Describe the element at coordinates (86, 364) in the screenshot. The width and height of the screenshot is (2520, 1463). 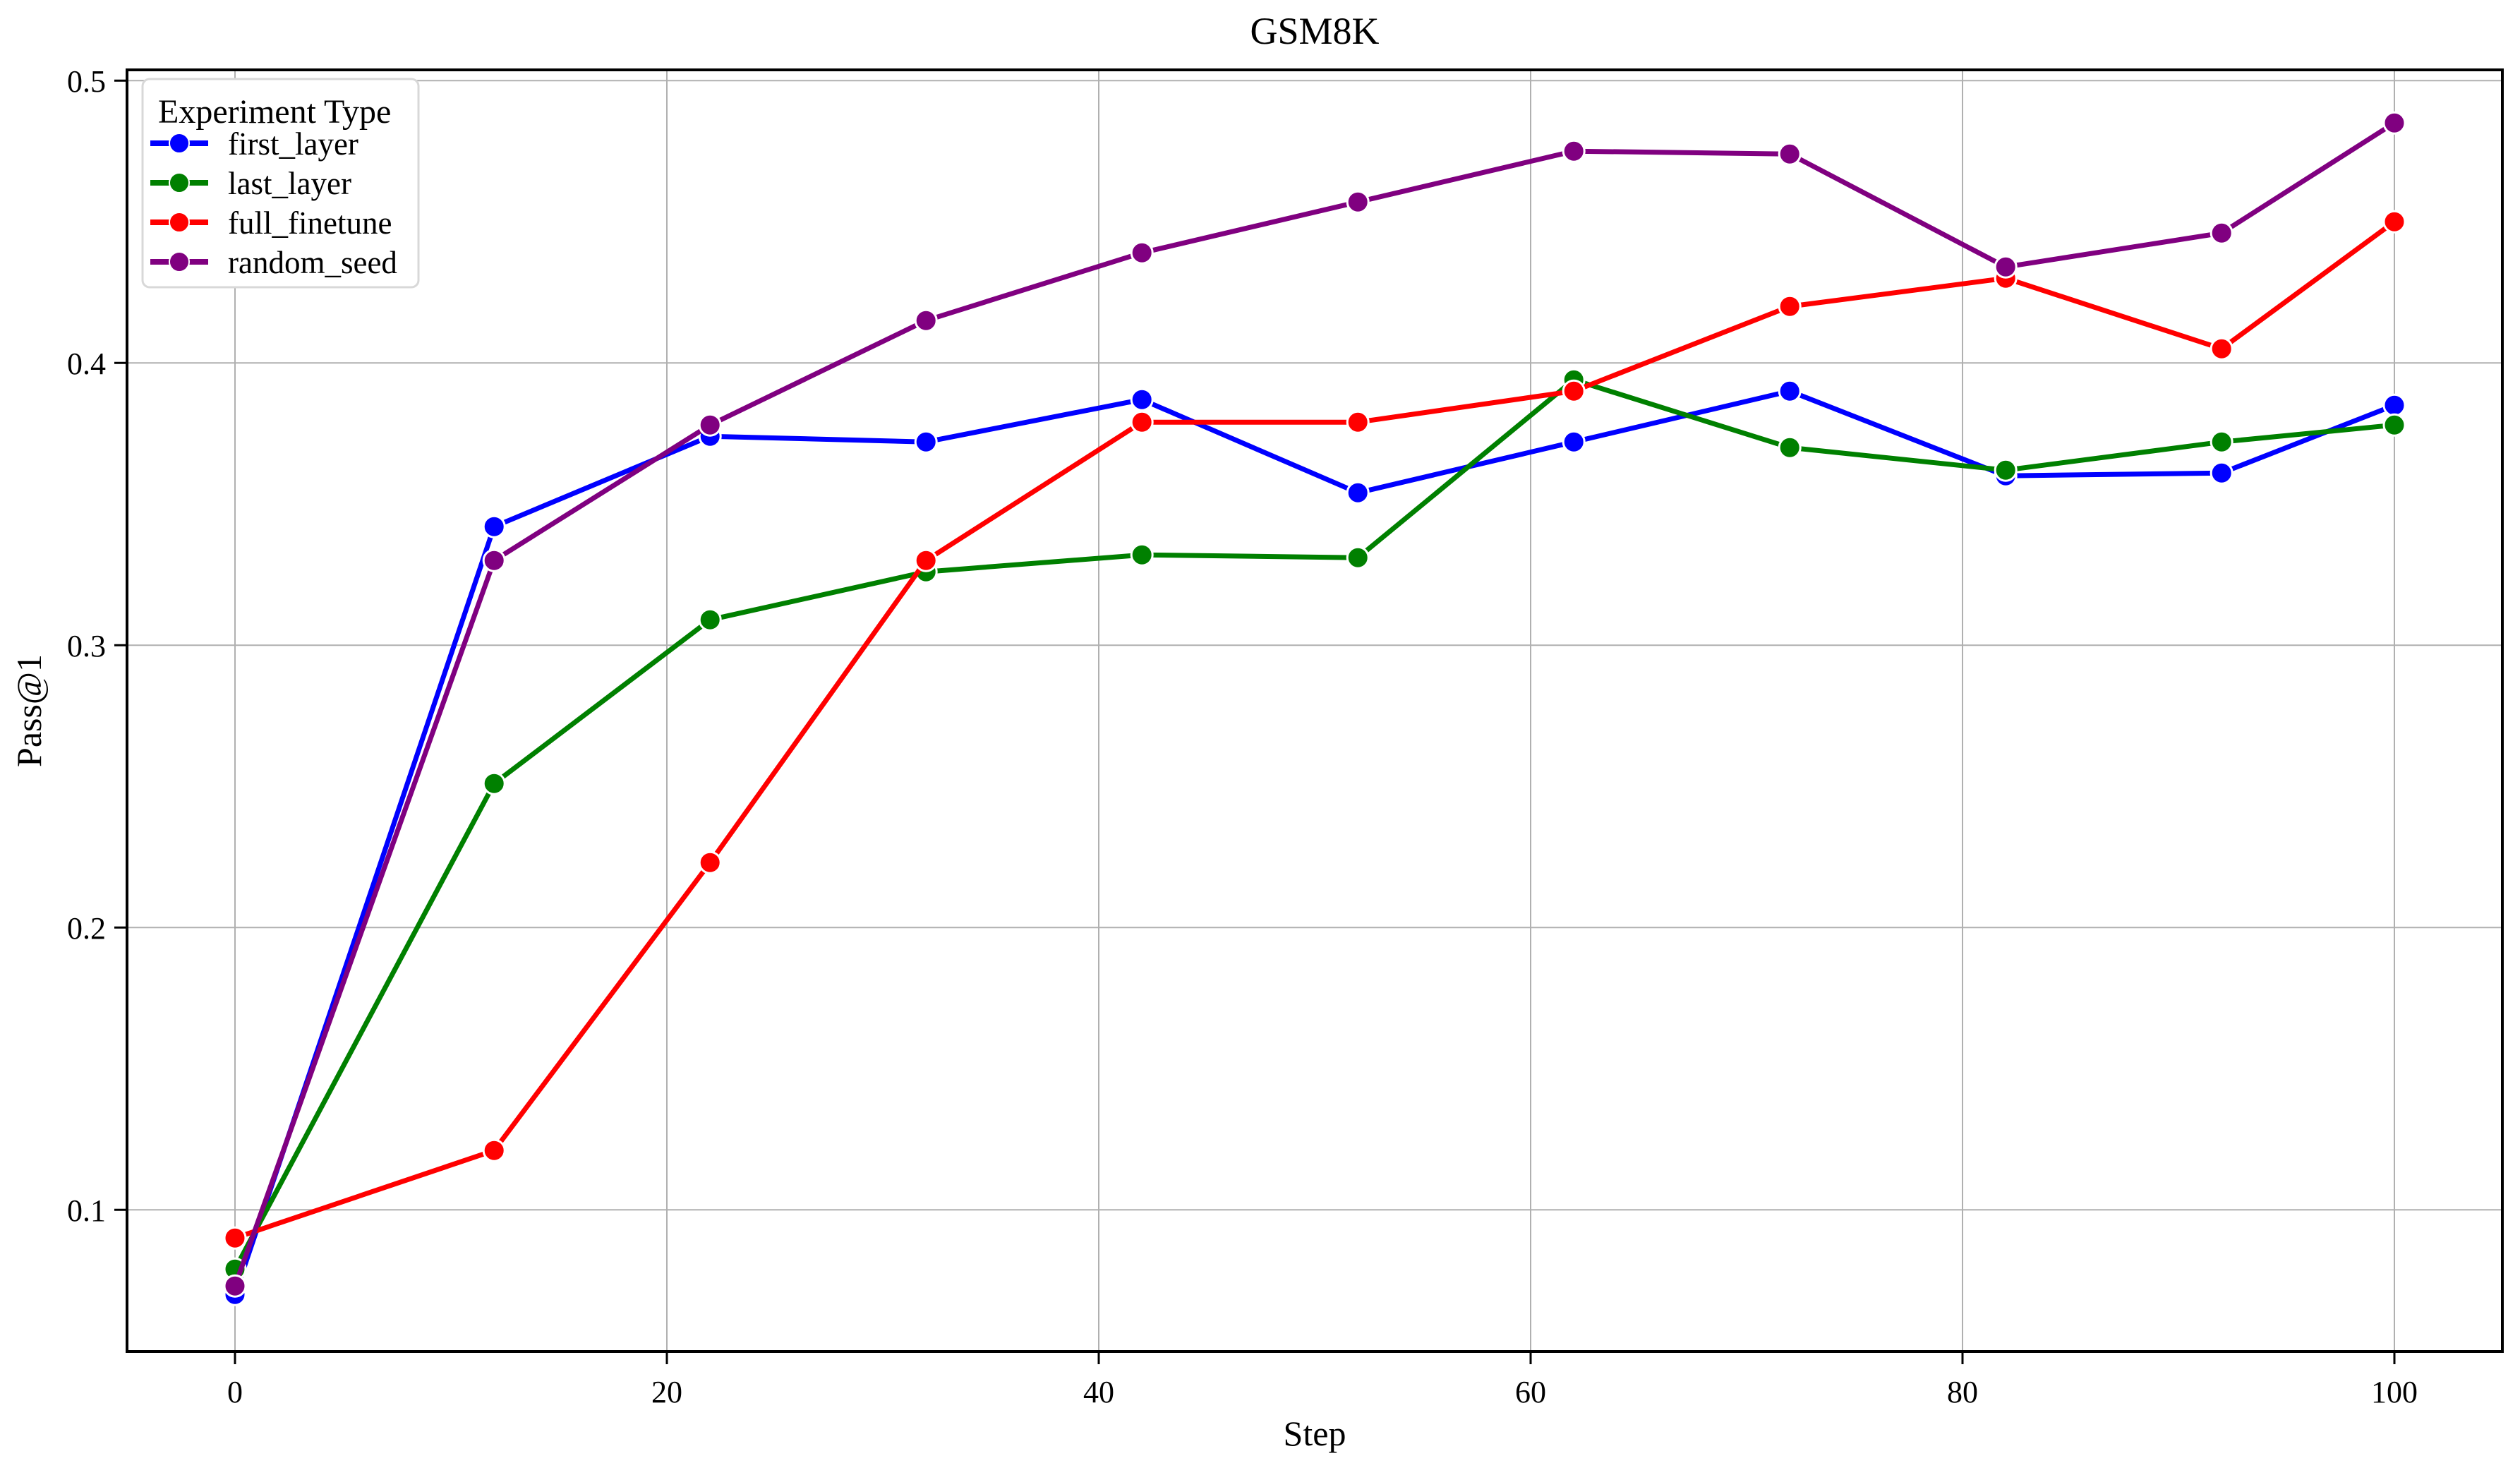
I see `y-tick-label: 0.4` at that location.